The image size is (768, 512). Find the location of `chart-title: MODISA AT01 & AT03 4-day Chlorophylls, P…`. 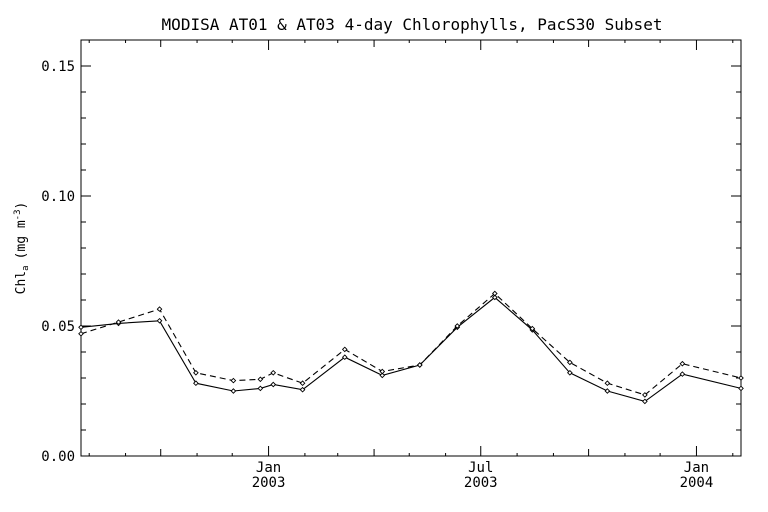

chart-title: MODISA AT01 & AT03 4-day Chlorophylls, P… is located at coordinates (412, 24).